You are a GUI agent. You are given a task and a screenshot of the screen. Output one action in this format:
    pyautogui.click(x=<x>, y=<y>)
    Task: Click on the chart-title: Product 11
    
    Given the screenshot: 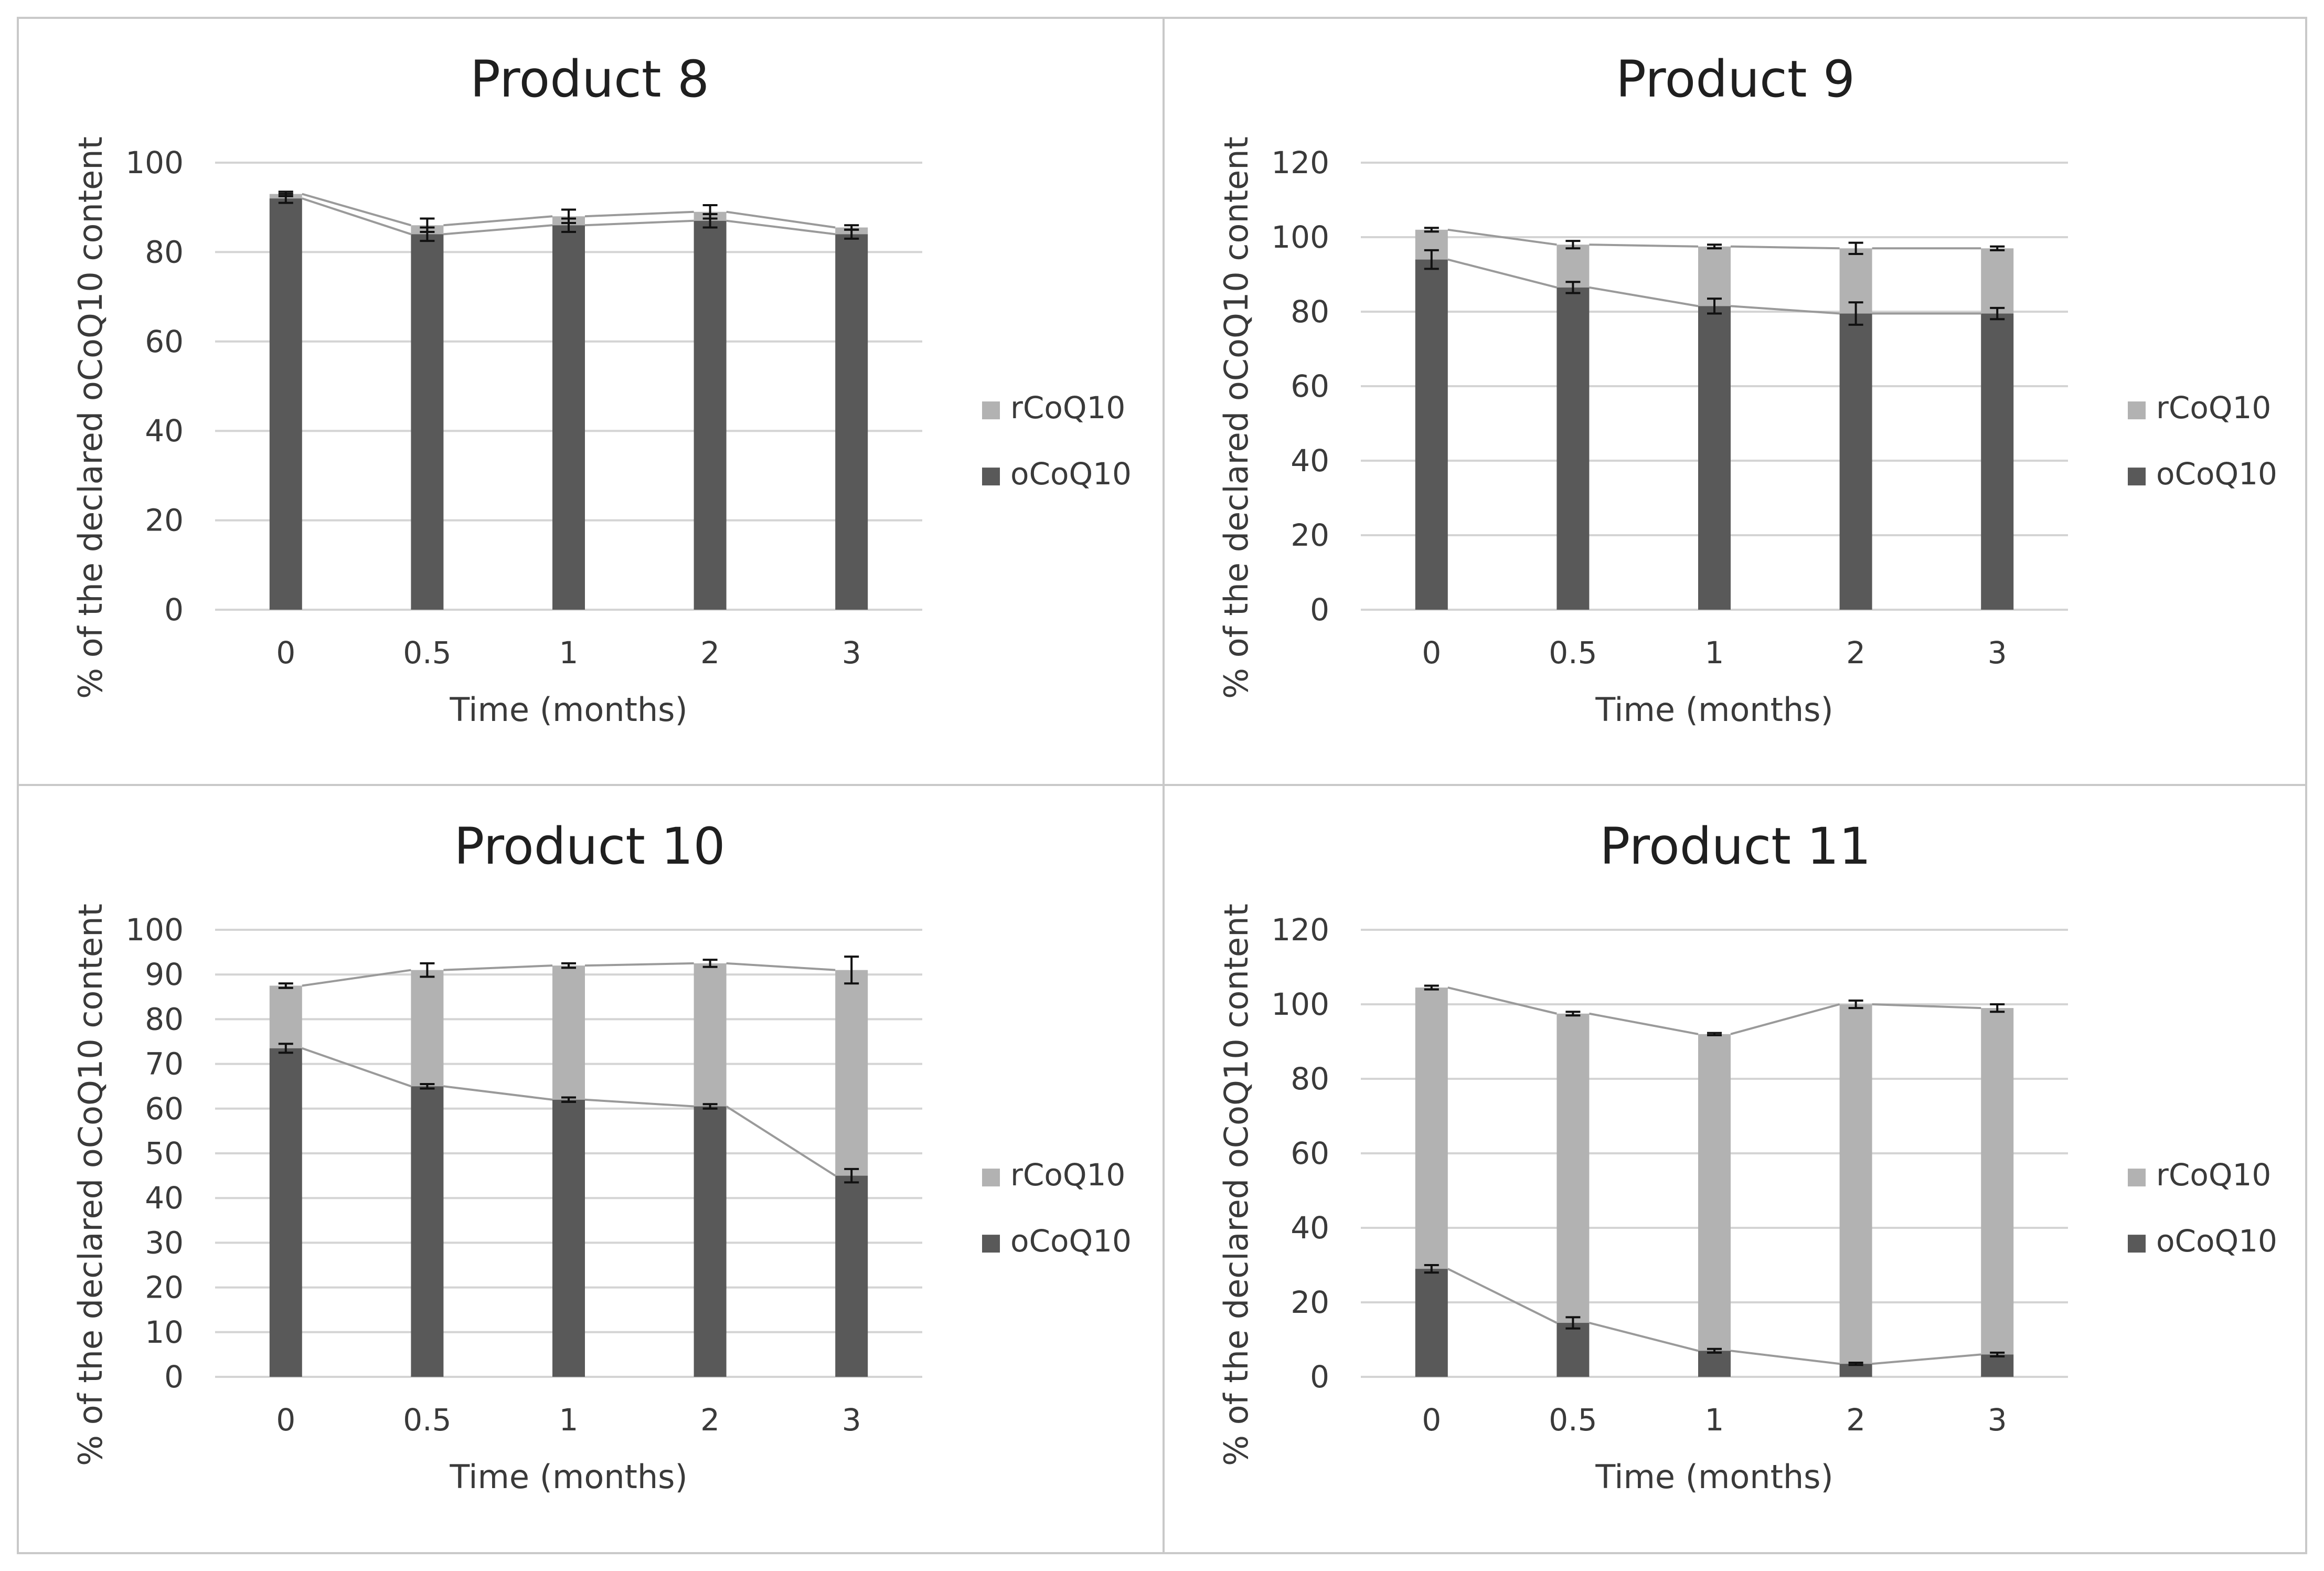 What is the action you would take?
    pyautogui.click(x=1735, y=846)
    